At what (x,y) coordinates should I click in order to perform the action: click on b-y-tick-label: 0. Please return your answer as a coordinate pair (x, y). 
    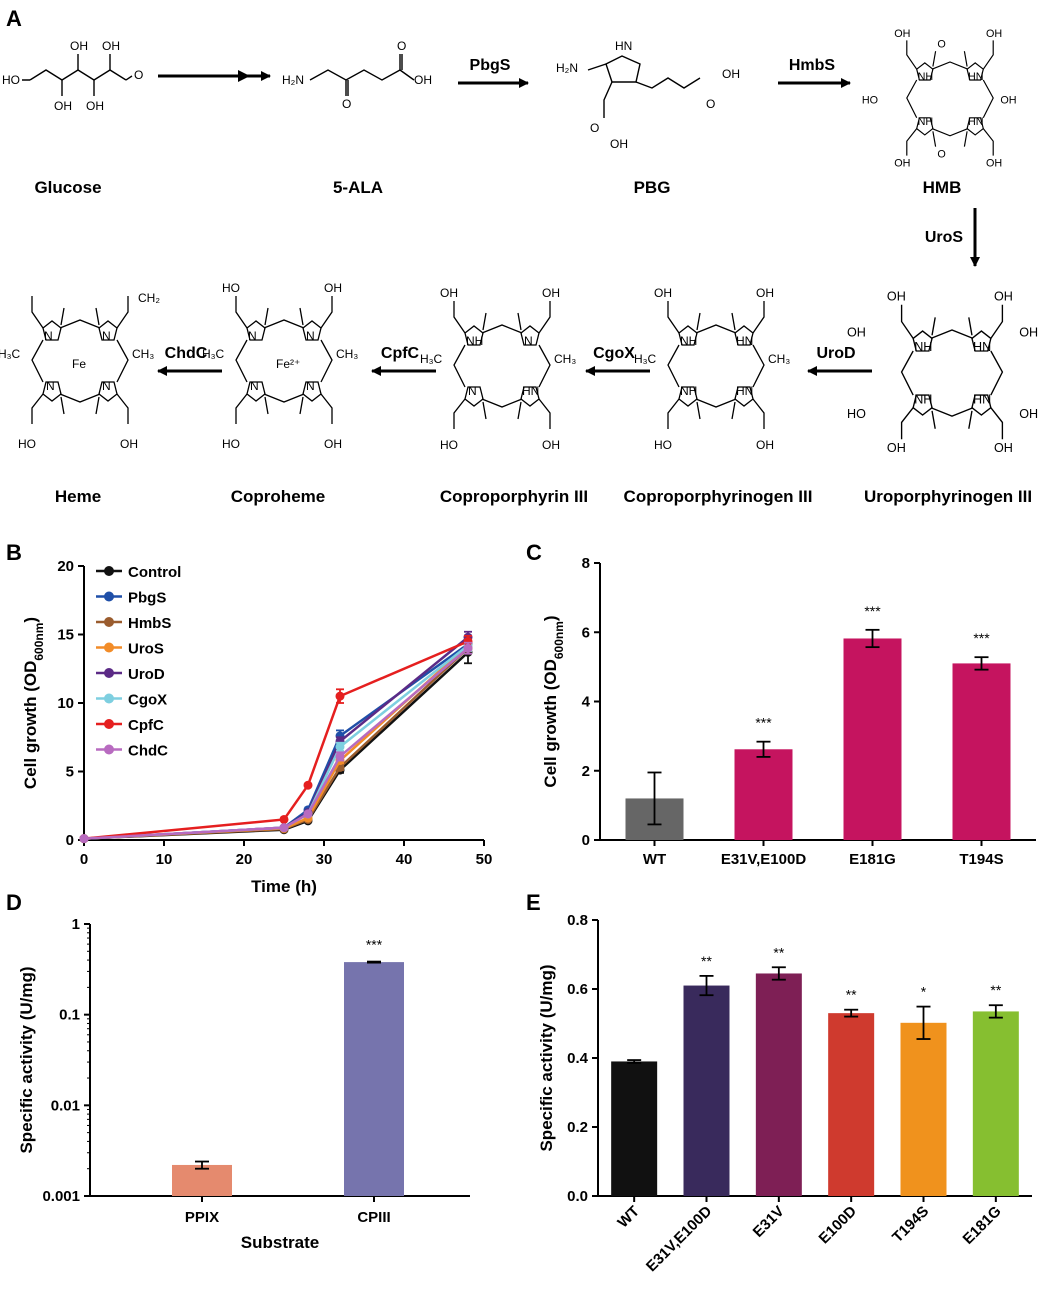
    Looking at the image, I should click on (70, 840).